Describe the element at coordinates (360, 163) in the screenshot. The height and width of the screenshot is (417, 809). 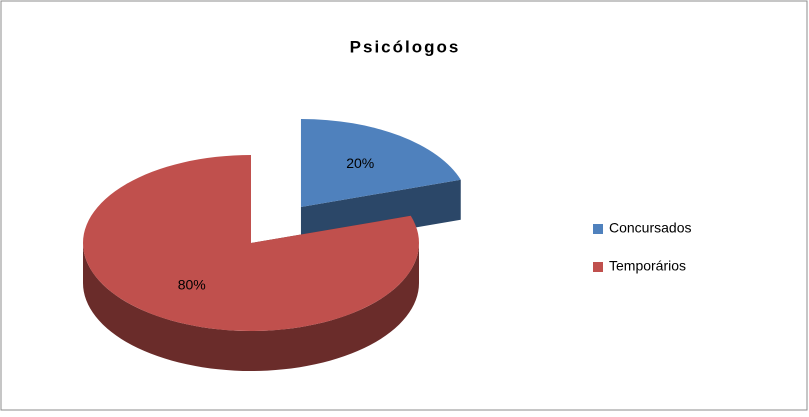
I see `data-label: 20%` at that location.